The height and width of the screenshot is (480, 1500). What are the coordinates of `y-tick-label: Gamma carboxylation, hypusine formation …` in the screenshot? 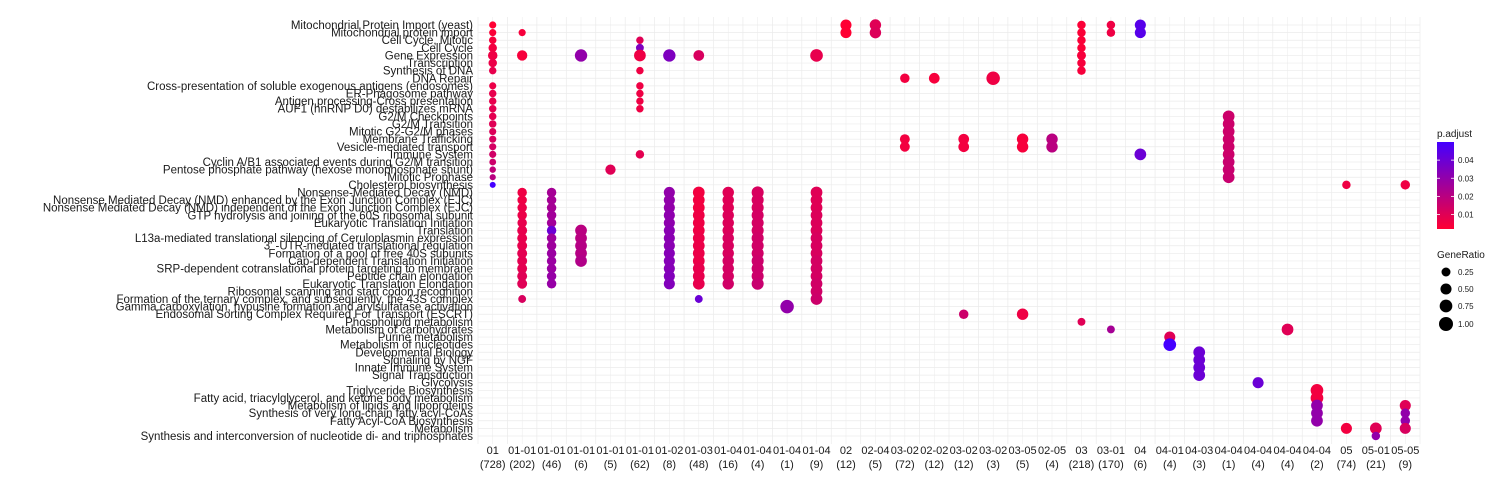 It's located at (294, 308).